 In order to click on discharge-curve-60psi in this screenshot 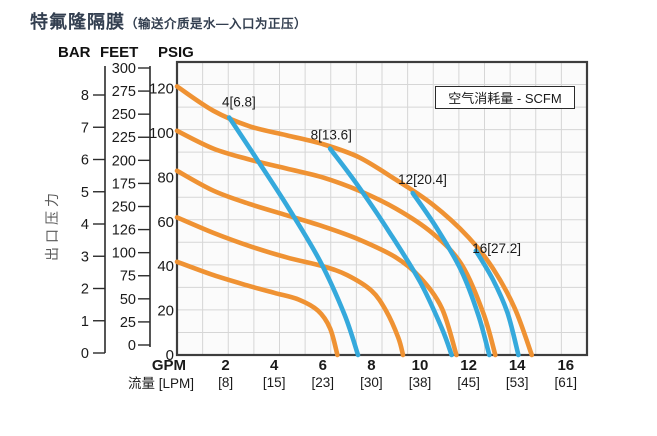, I will do `click(290, 286)`.